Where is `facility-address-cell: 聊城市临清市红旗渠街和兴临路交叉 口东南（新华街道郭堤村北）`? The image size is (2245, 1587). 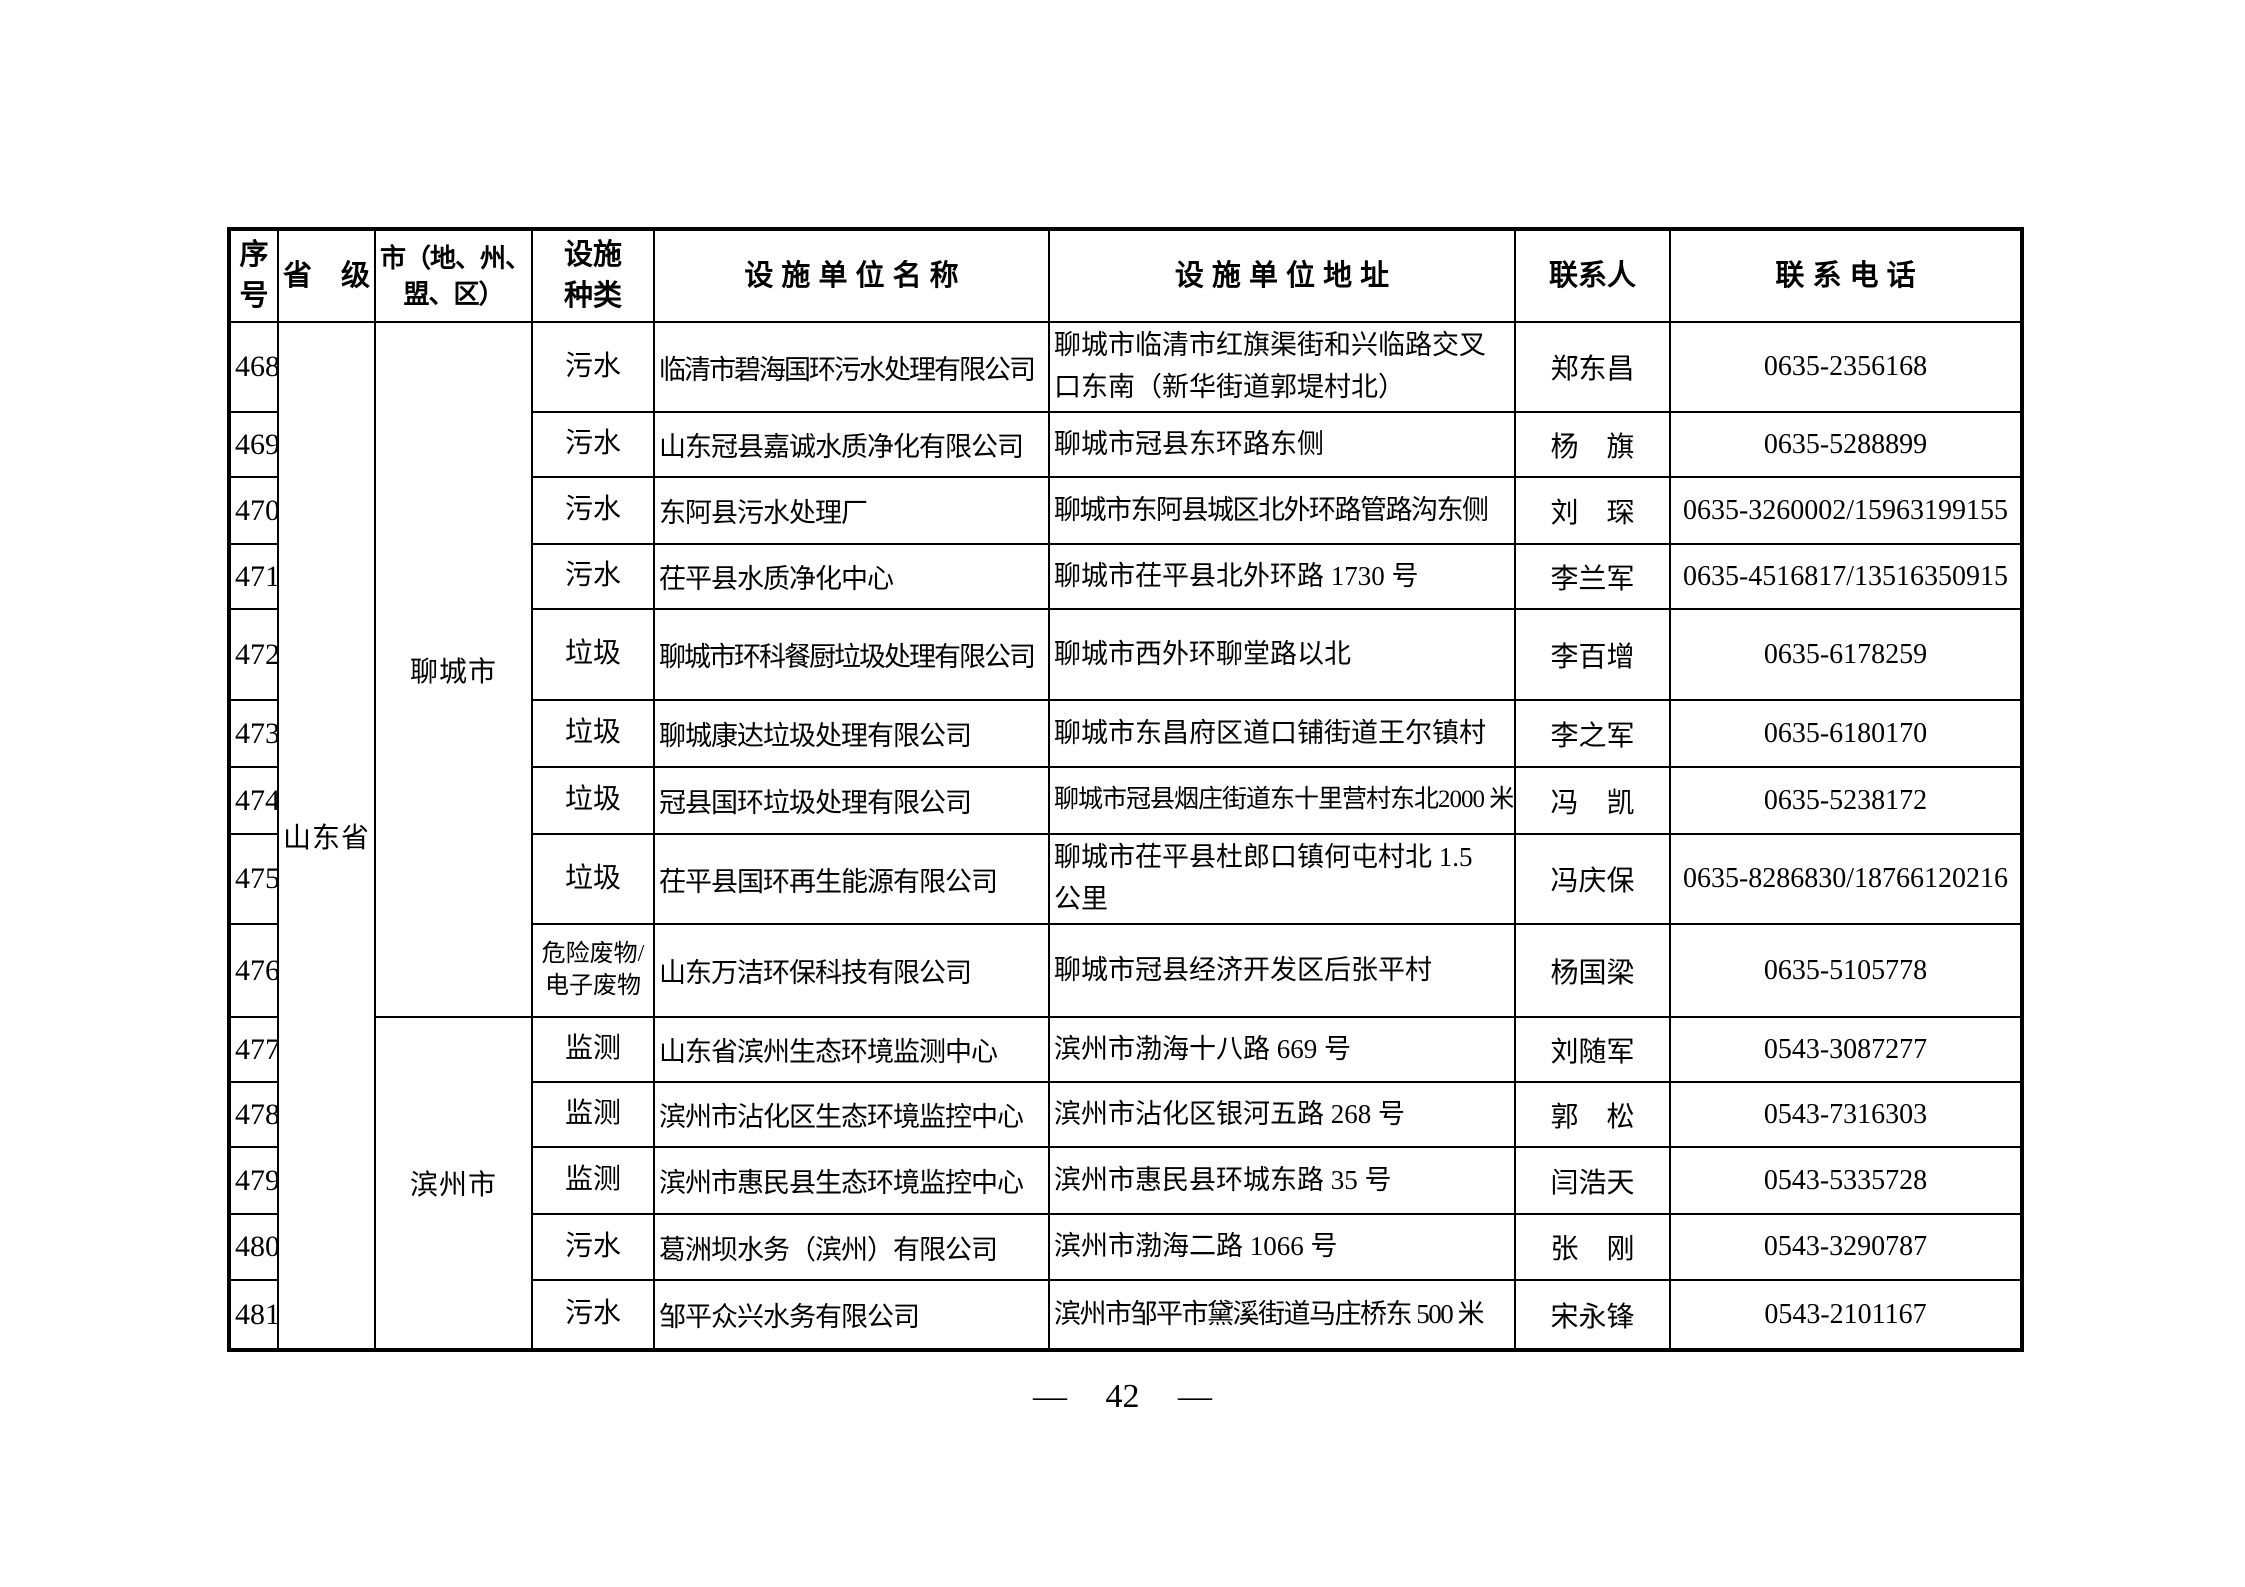 facility-address-cell: 聊城市临清市红旗渠街和兴临路交叉 口东南（新华街道郭堤村北） is located at coordinates (1282, 367).